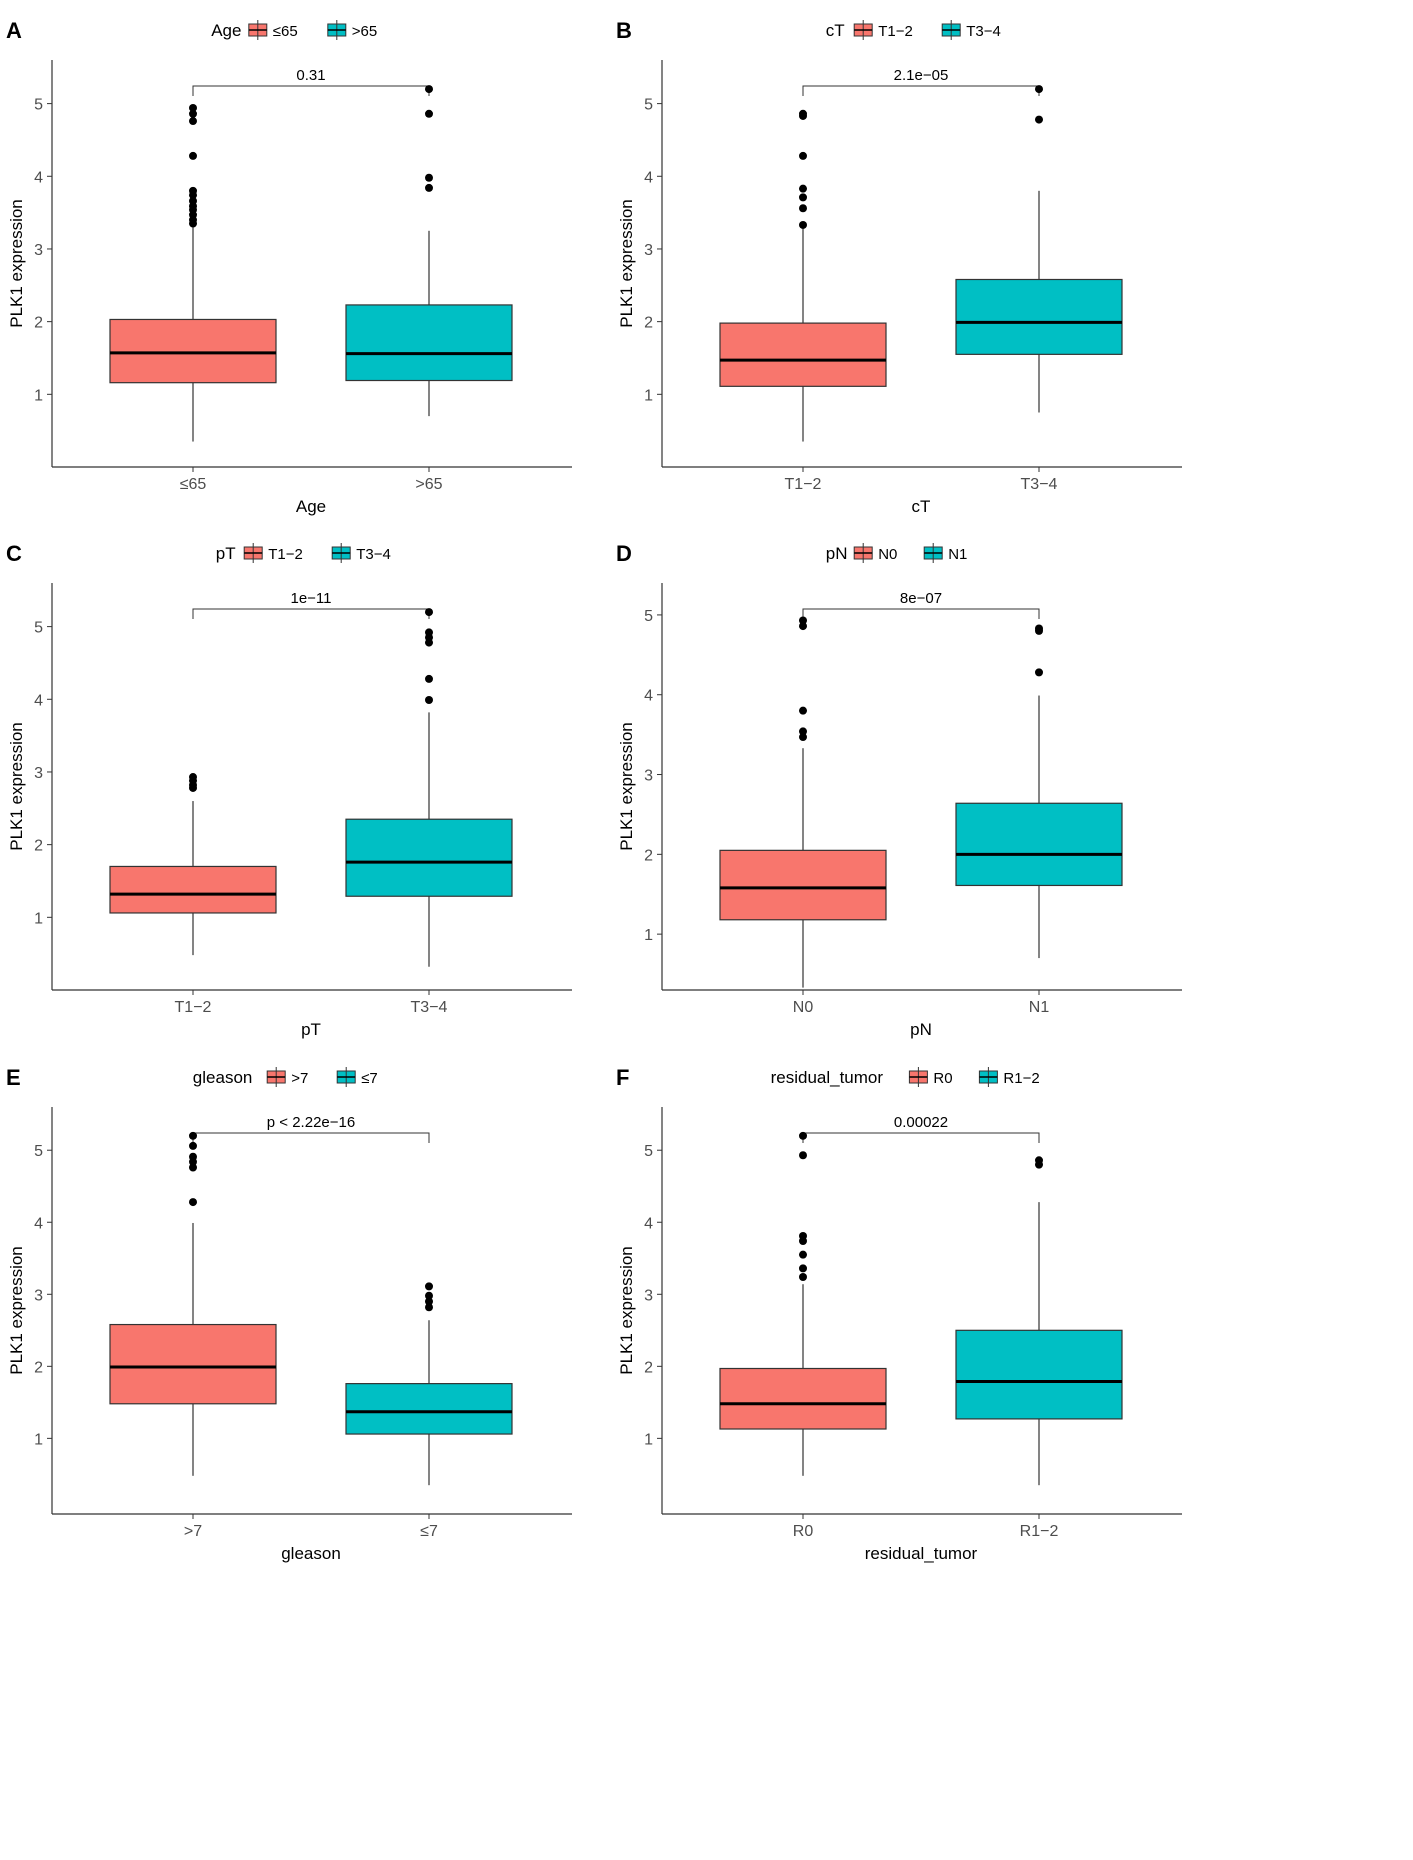 The height and width of the screenshot is (1860, 1413). Describe the element at coordinates (14, 30) in the screenshot. I see `panel-label: A` at that location.